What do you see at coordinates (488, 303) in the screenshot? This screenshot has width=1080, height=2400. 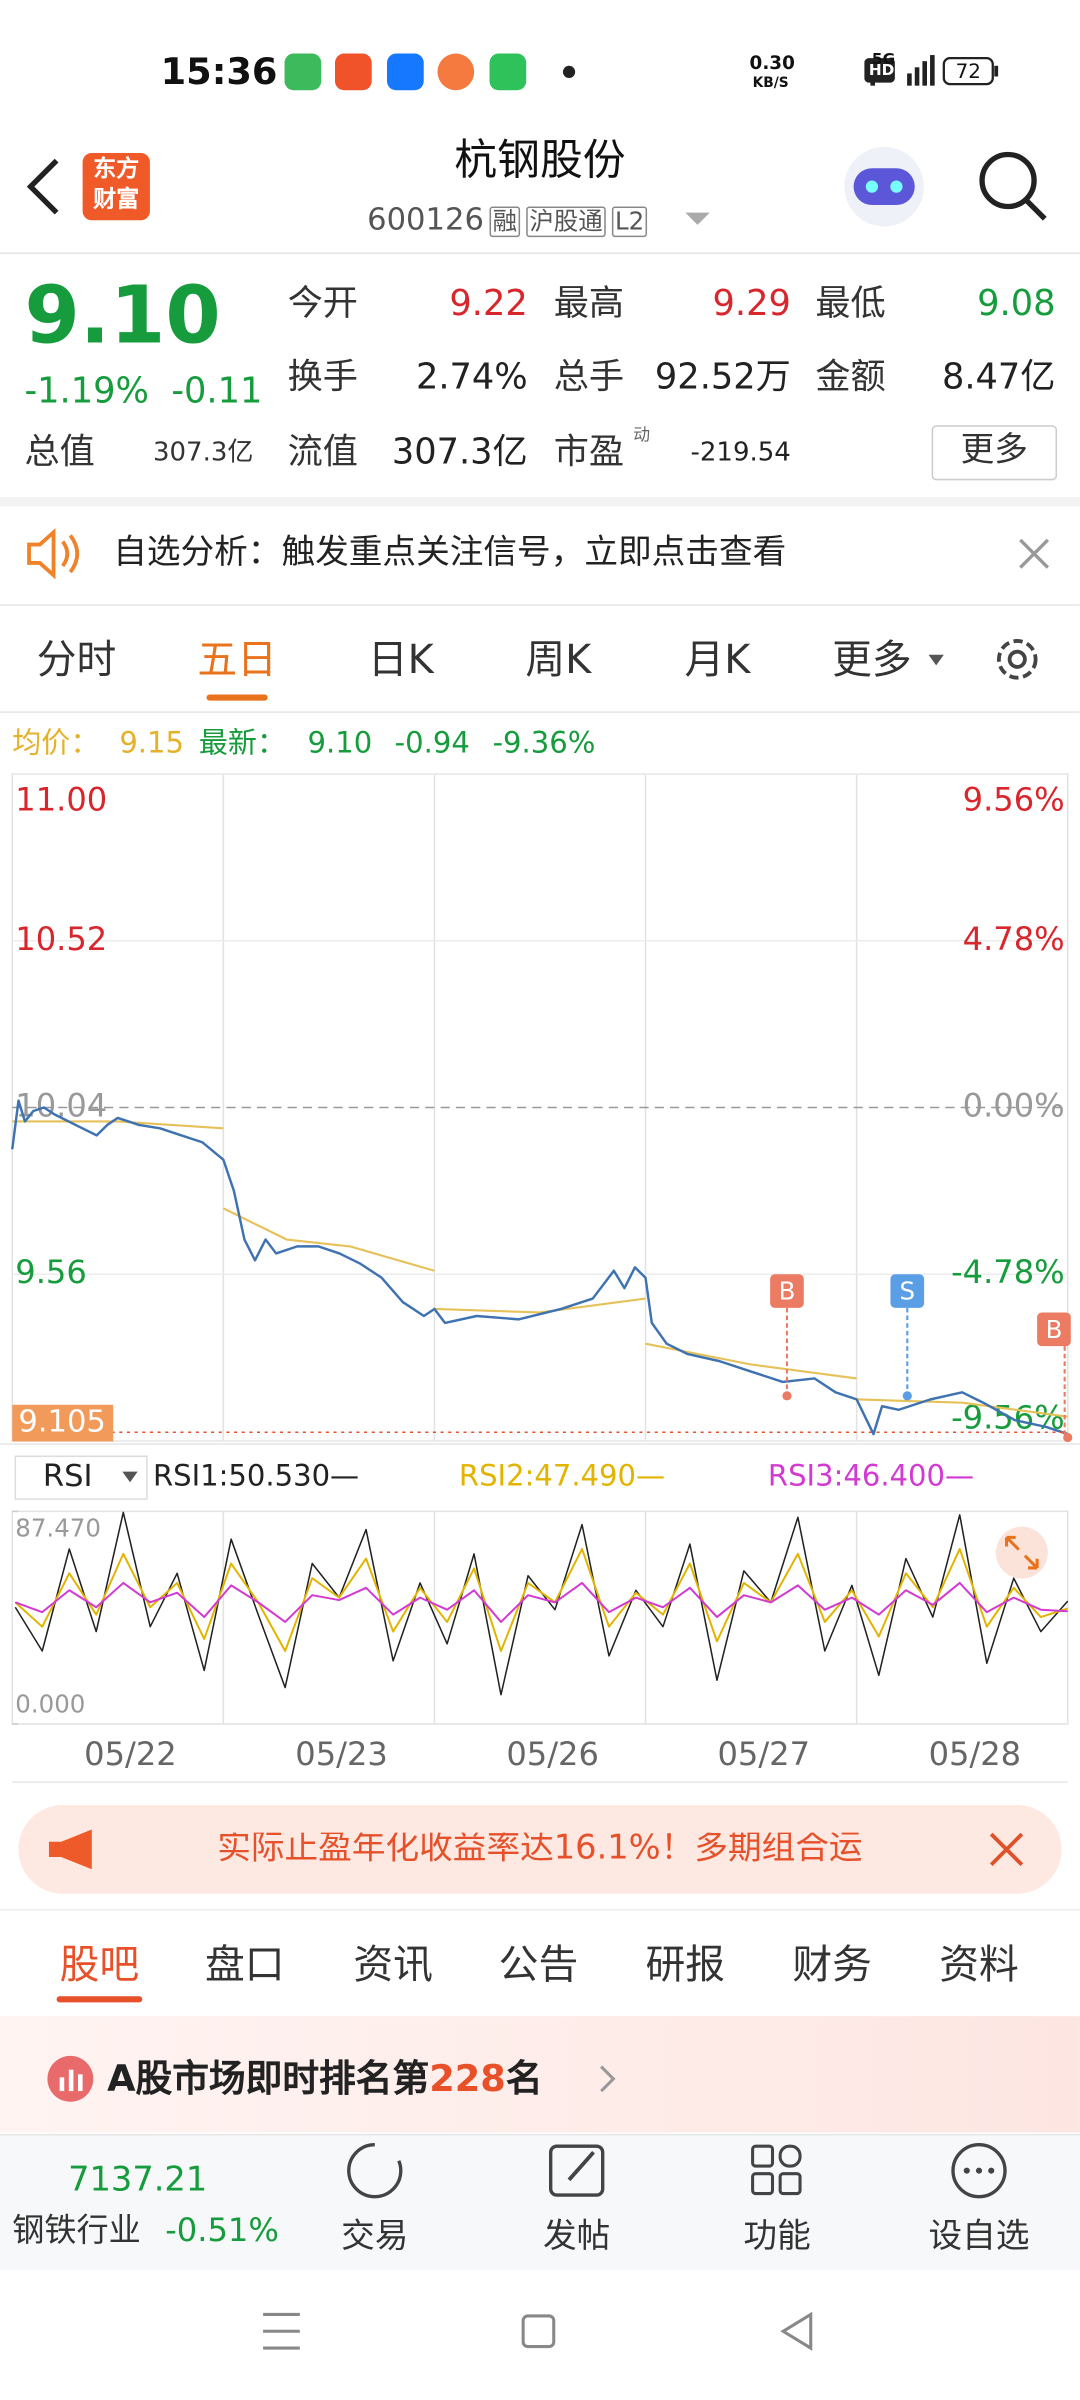 I see `stat-value: 9.22` at bounding box center [488, 303].